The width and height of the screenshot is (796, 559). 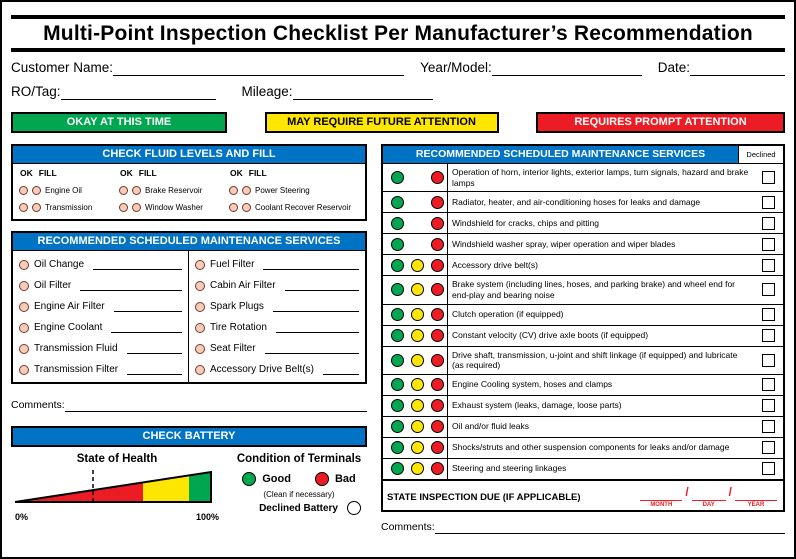 What do you see at coordinates (737, 68) in the screenshot?
I see `date-input` at bounding box center [737, 68].